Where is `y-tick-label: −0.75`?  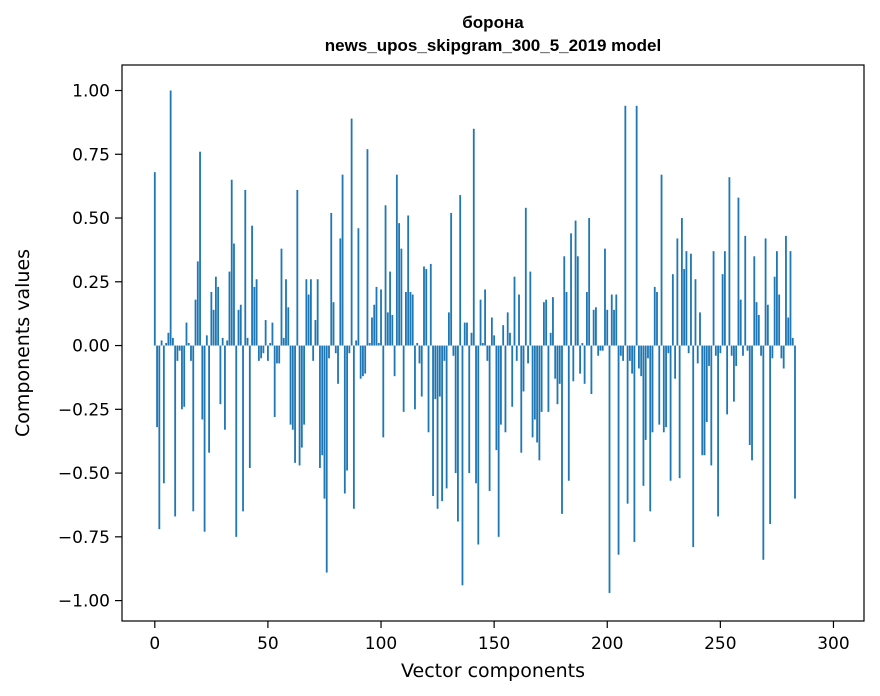 y-tick-label: −0.75 is located at coordinates (84, 538).